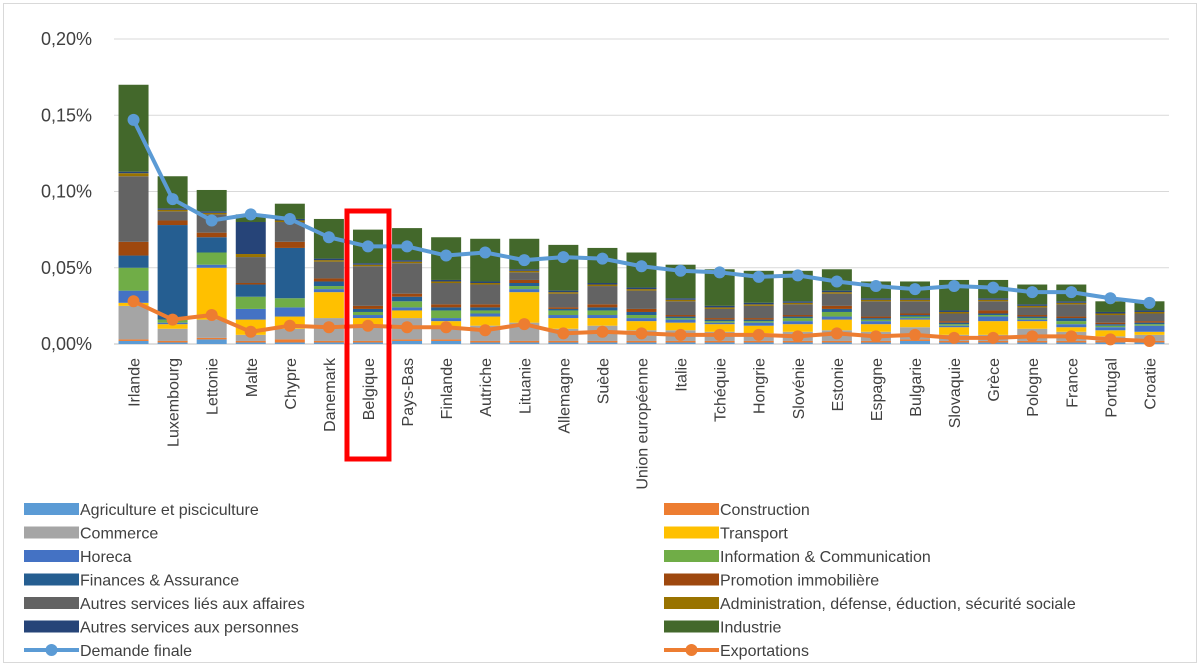  I want to click on x-tick-label: Belgique, so click(369, 389).